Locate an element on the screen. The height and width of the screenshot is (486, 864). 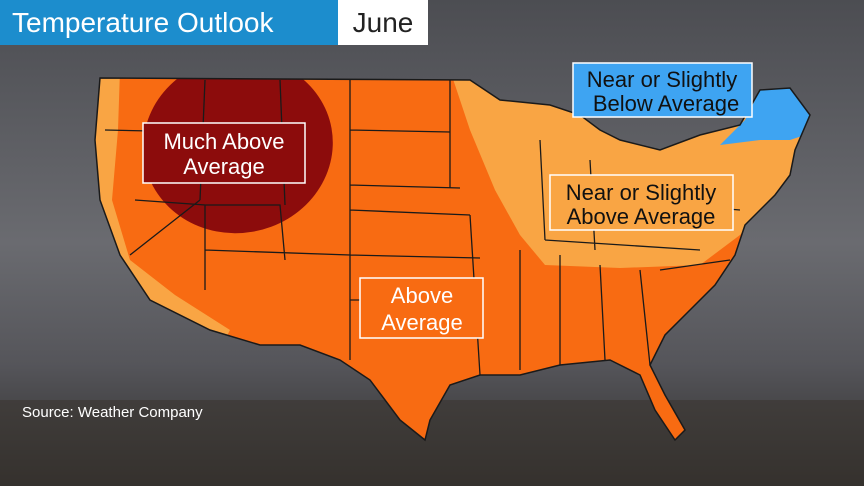
label-much-above: Much Above Average is located at coordinates (224, 153).